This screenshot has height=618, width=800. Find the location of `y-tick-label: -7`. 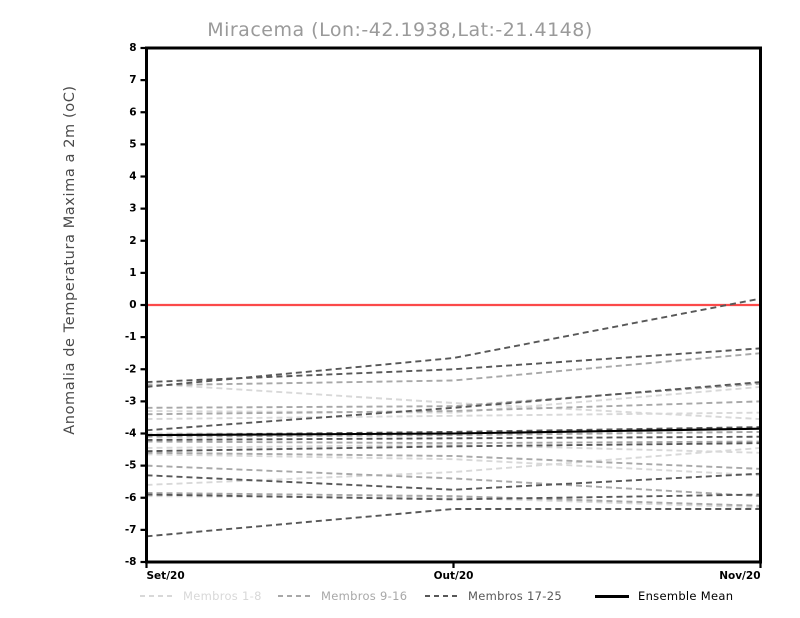

y-tick-label: -7 is located at coordinates (131, 530).